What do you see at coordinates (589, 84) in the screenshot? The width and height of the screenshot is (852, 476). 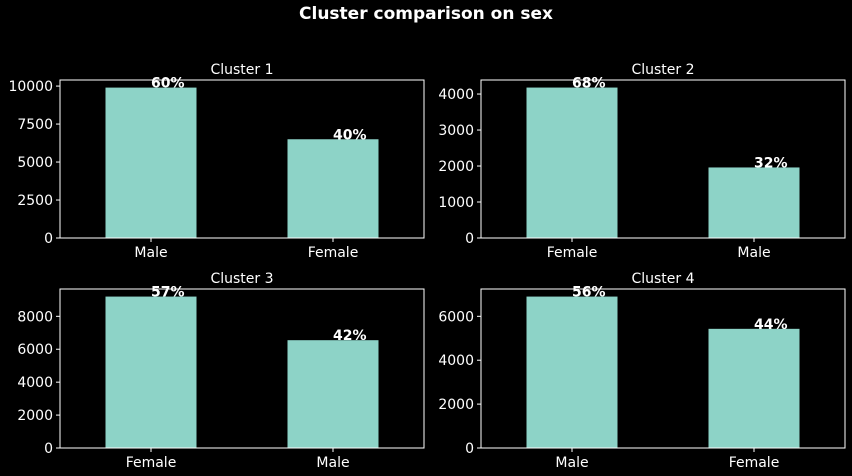 I see `bar-value-label: 68%` at bounding box center [589, 84].